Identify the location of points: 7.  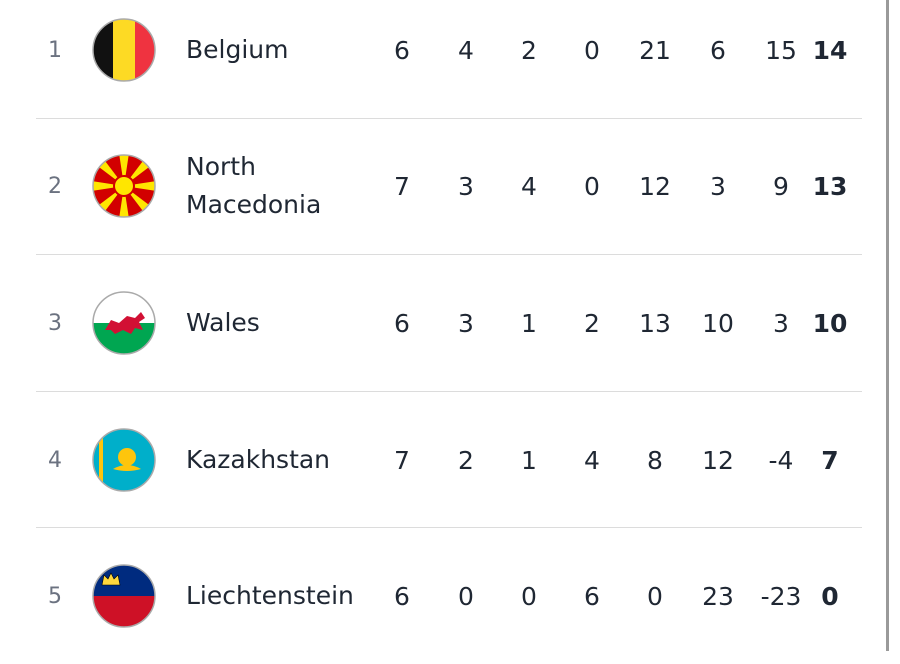
(830, 460).